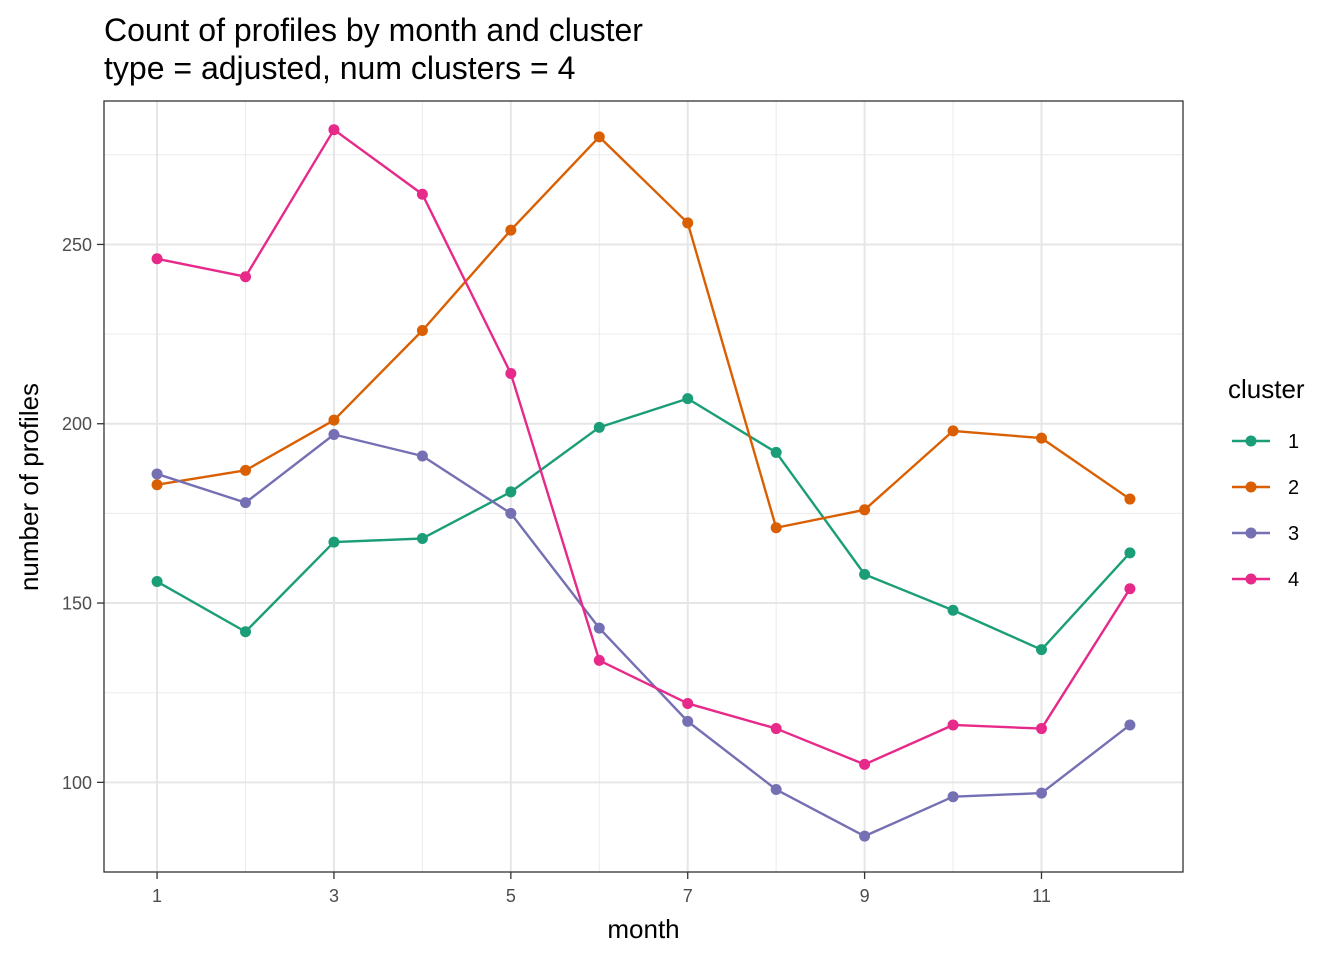 The height and width of the screenshot is (960, 1344). I want to click on x-tick-label: 3, so click(334, 896).